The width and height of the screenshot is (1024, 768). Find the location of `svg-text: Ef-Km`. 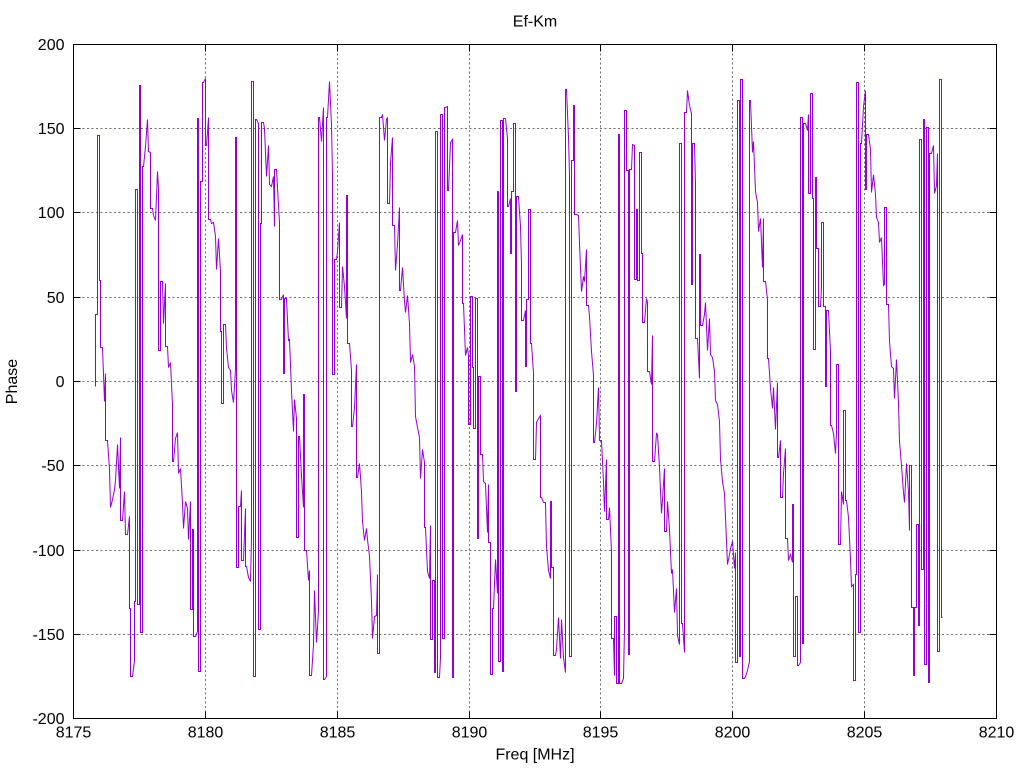

svg-text: Ef-Km is located at coordinates (535, 22).